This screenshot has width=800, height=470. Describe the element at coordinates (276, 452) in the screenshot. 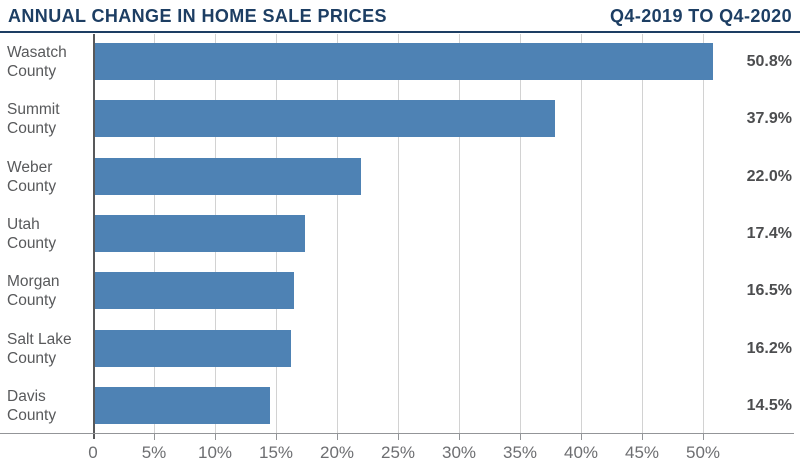

I see `x-tick-label: 15%` at that location.